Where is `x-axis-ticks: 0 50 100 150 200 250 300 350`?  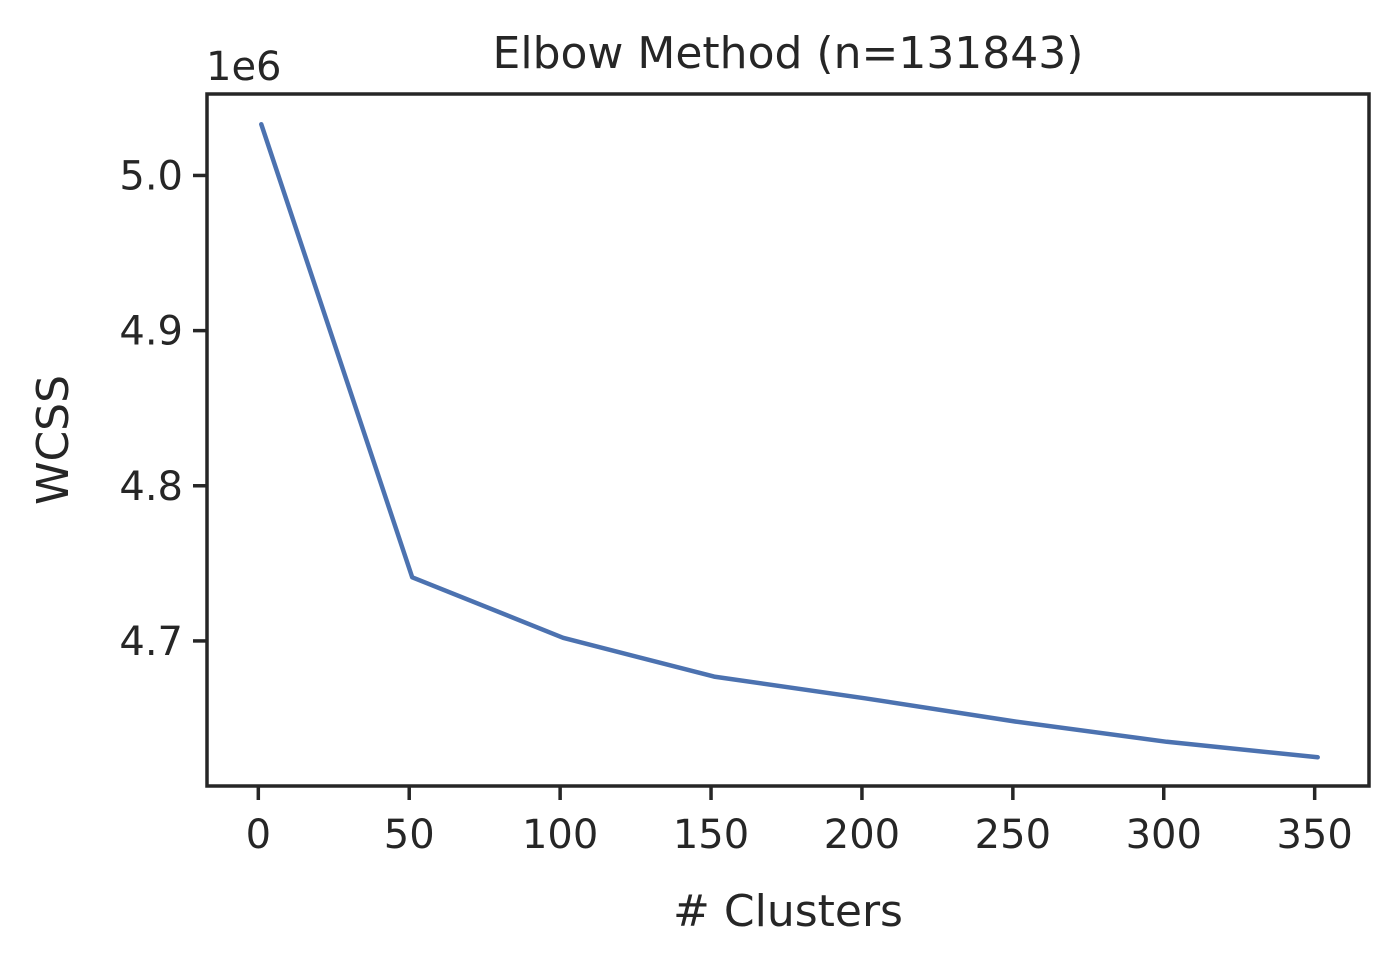 x-axis-ticks: 0 50 100 150 200 250 300 350 is located at coordinates (799, 822).